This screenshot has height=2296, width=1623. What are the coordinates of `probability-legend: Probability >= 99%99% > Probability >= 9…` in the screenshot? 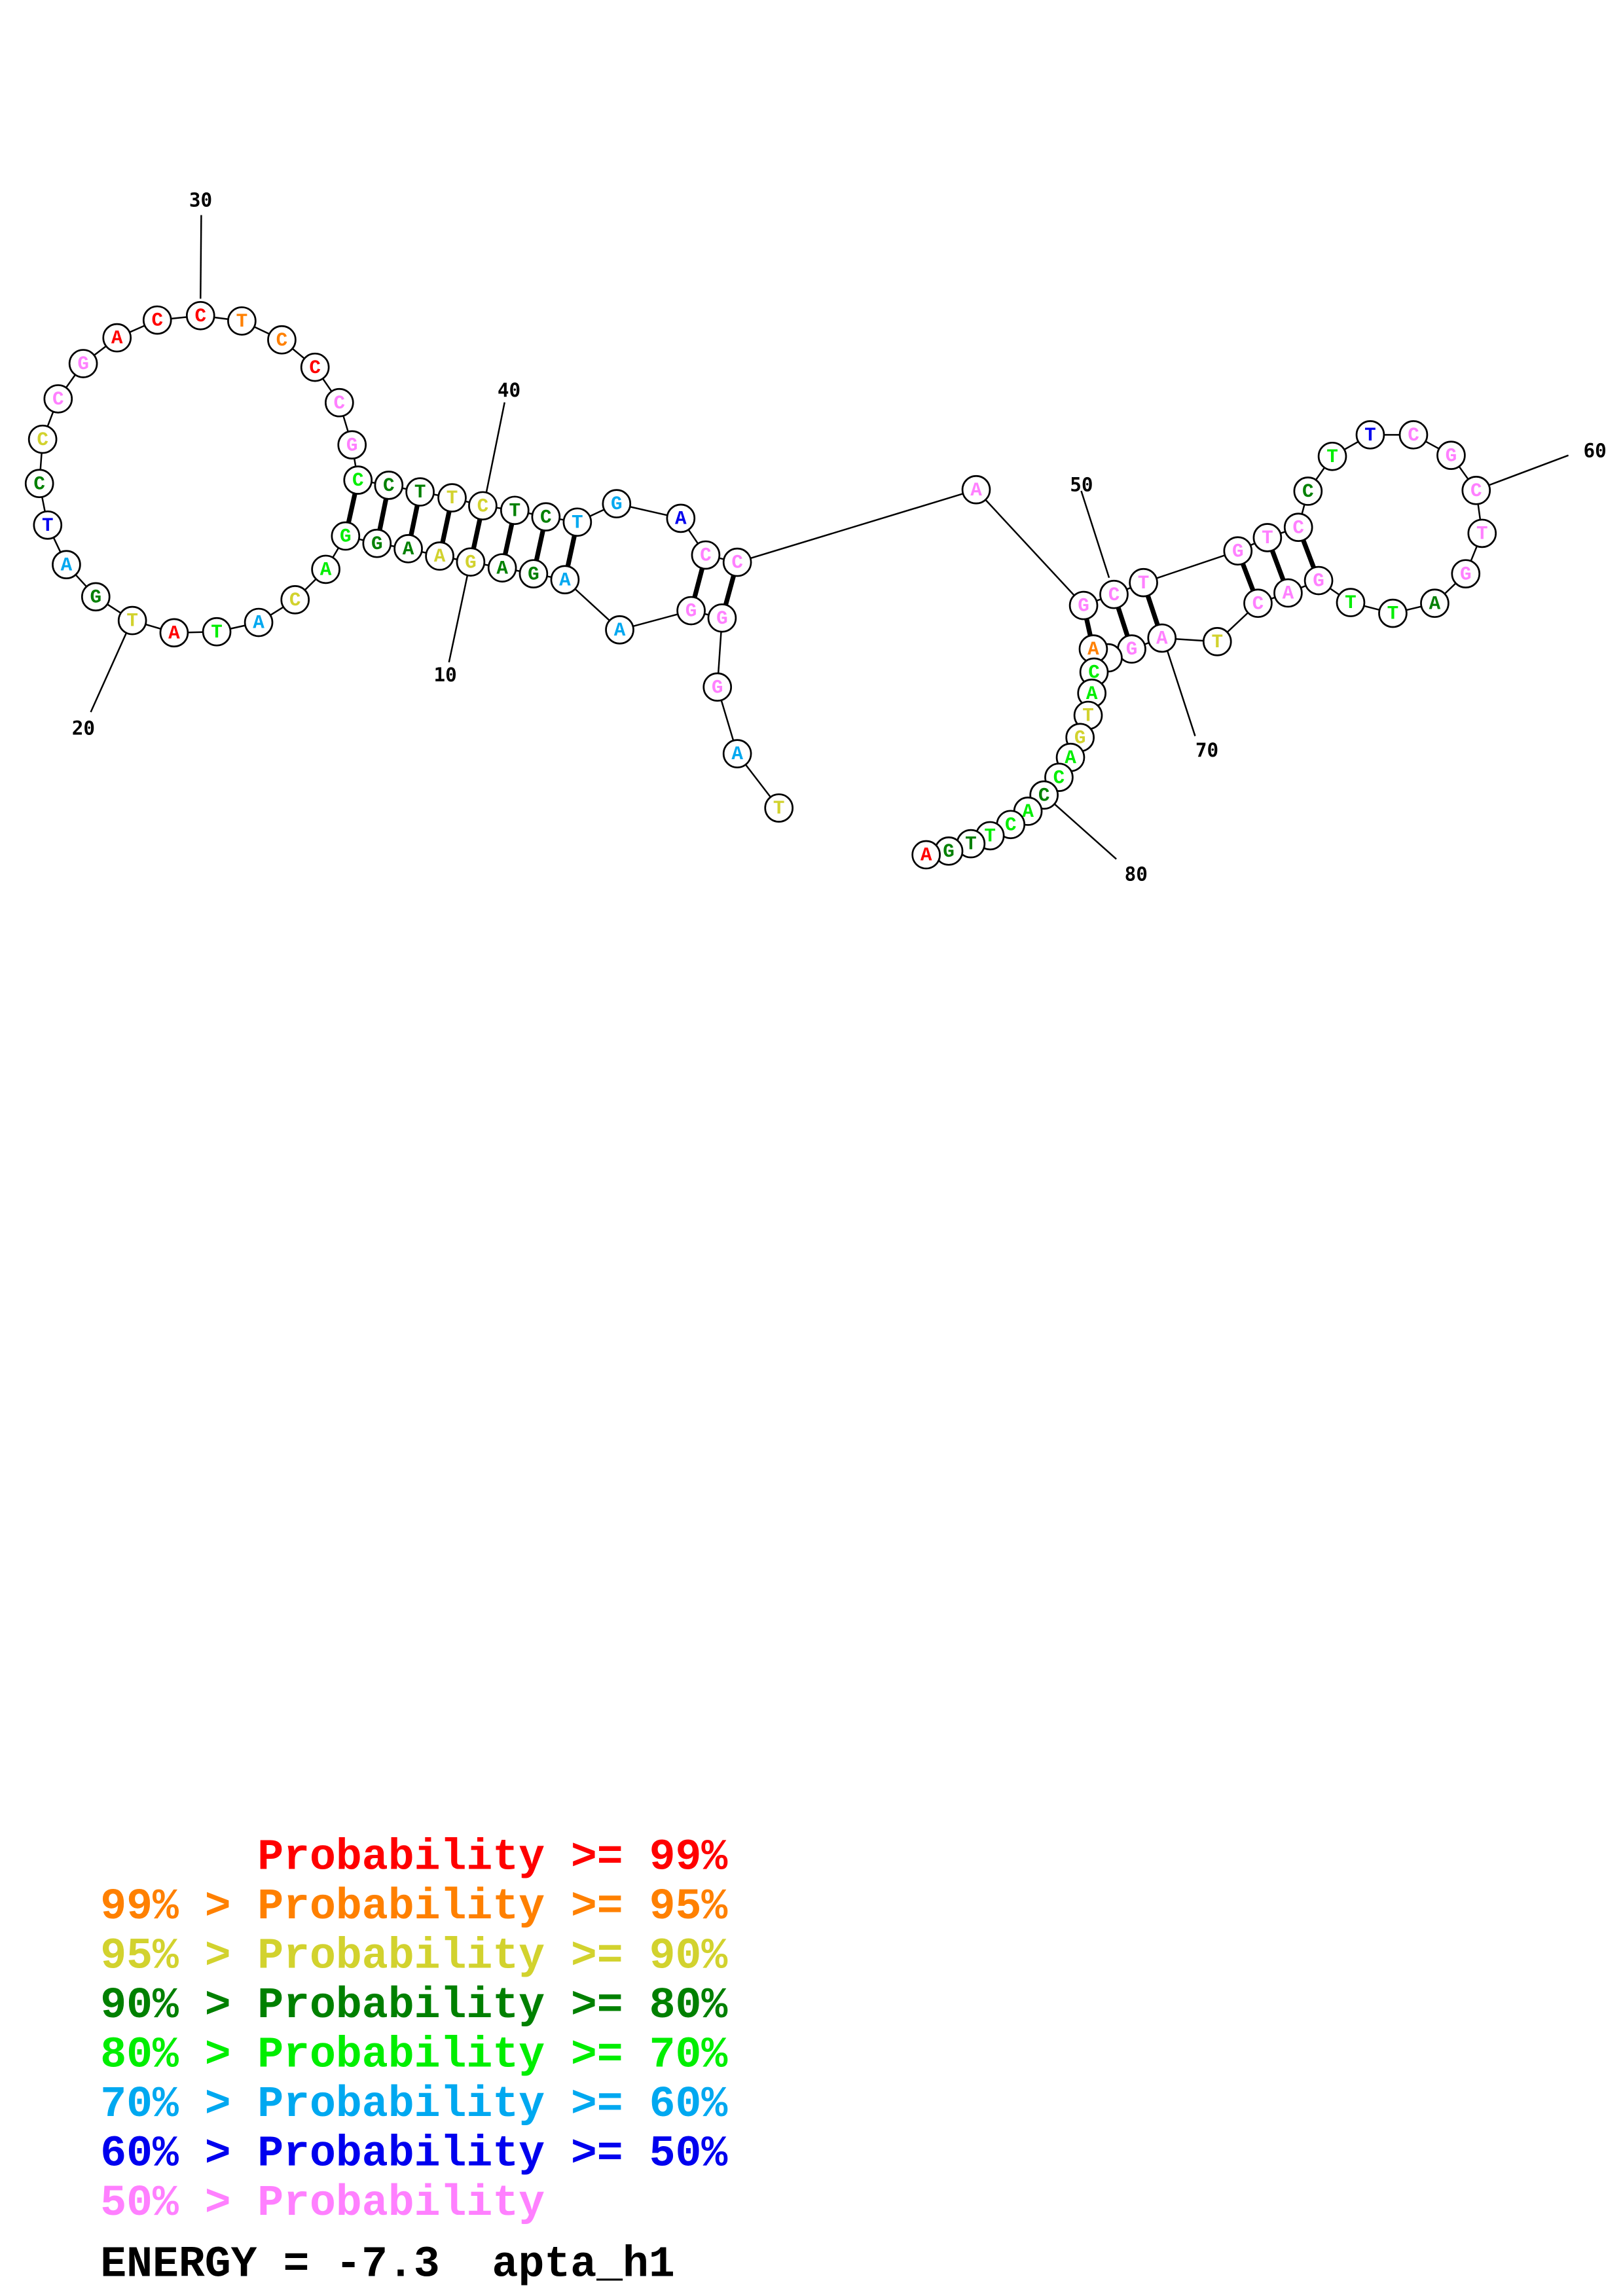 It's located at (413, 2030).